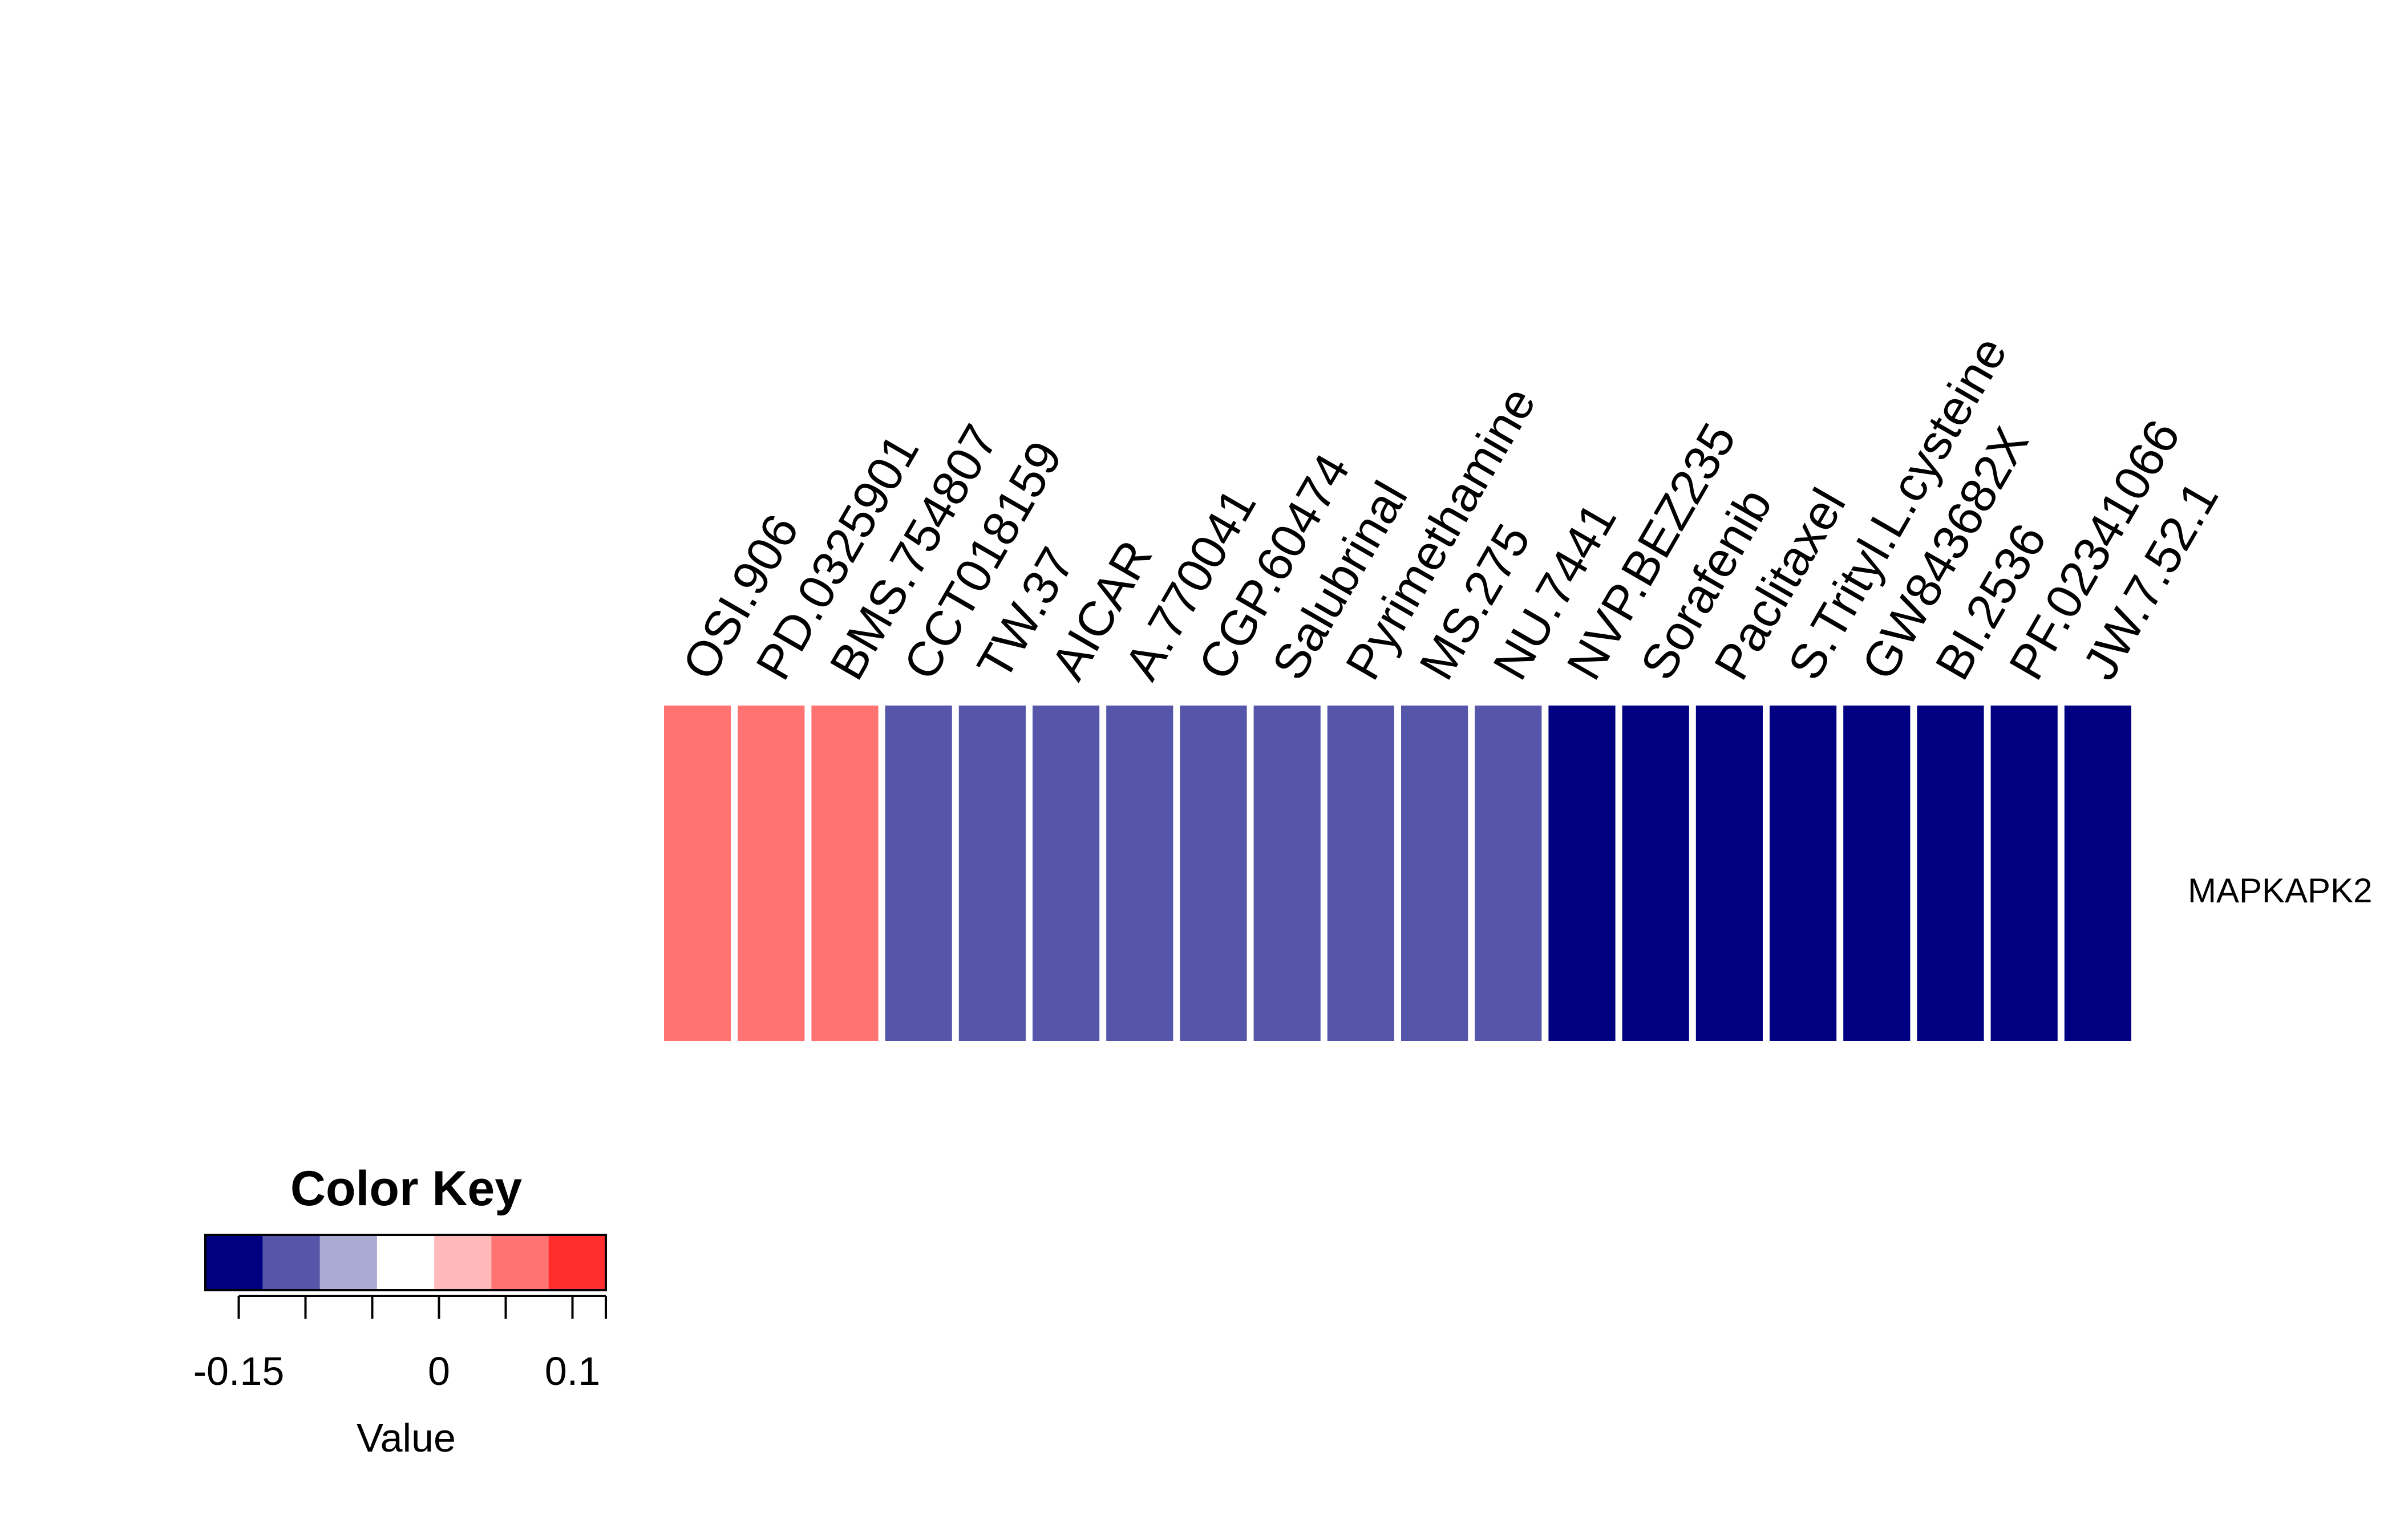  Describe the element at coordinates (400, 1344) in the screenshot. I see `color-key-axis: -0.15 0 0.1` at that location.